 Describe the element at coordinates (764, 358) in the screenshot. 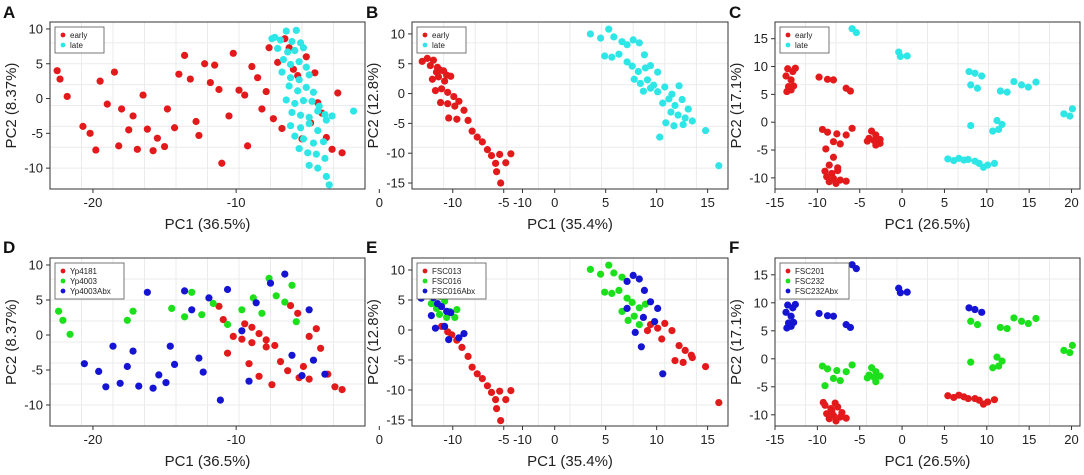

I see `y-tick-label: 0` at that location.